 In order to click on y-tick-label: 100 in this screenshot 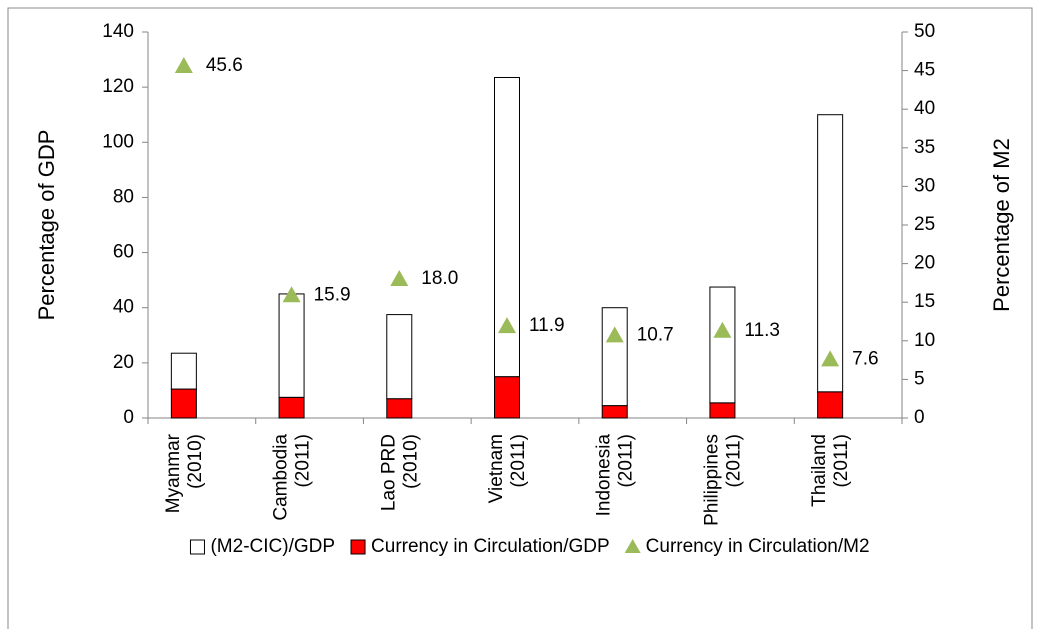, I will do `click(118, 141)`.